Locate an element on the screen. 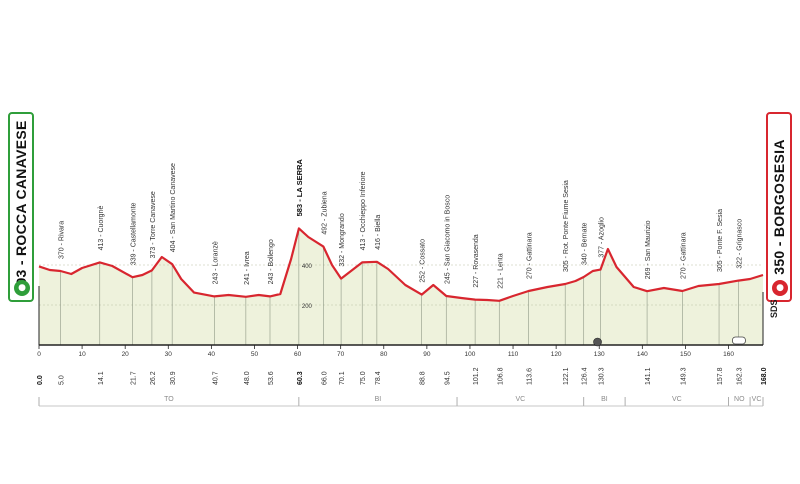 The width and height of the screenshot is (800, 484). distance-label: 14.1 is located at coordinates (101, 378).